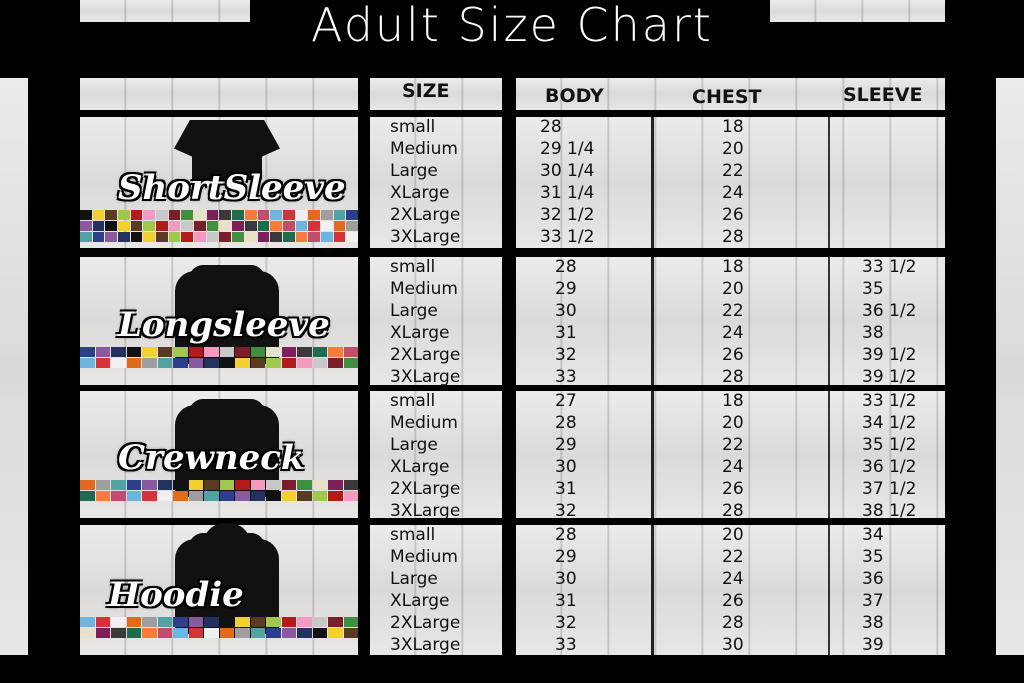  Describe the element at coordinates (424, 423) in the screenshot. I see `size-value: Medium` at that location.